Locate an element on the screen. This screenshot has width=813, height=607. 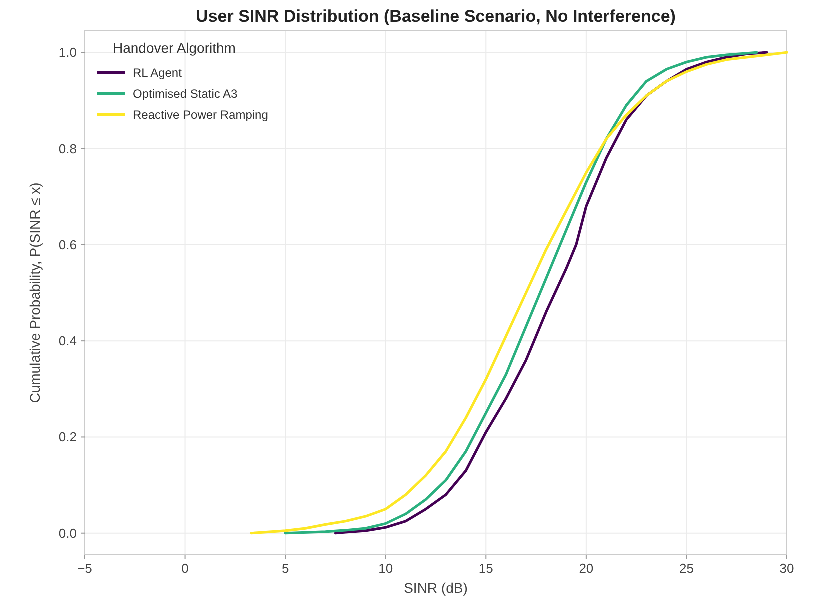
y-tick-label: 0.6 is located at coordinates (67, 244).